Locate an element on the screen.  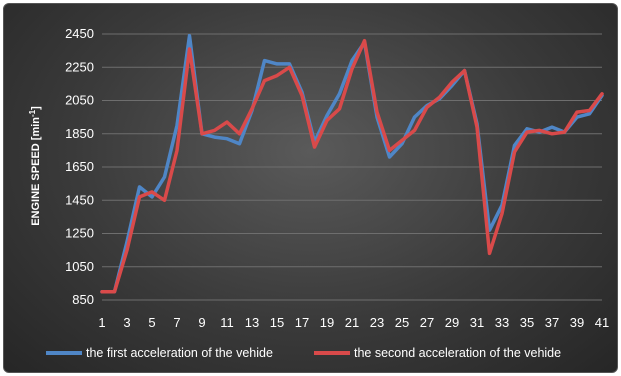
y-tick-label: 1650 is located at coordinates (79, 166).